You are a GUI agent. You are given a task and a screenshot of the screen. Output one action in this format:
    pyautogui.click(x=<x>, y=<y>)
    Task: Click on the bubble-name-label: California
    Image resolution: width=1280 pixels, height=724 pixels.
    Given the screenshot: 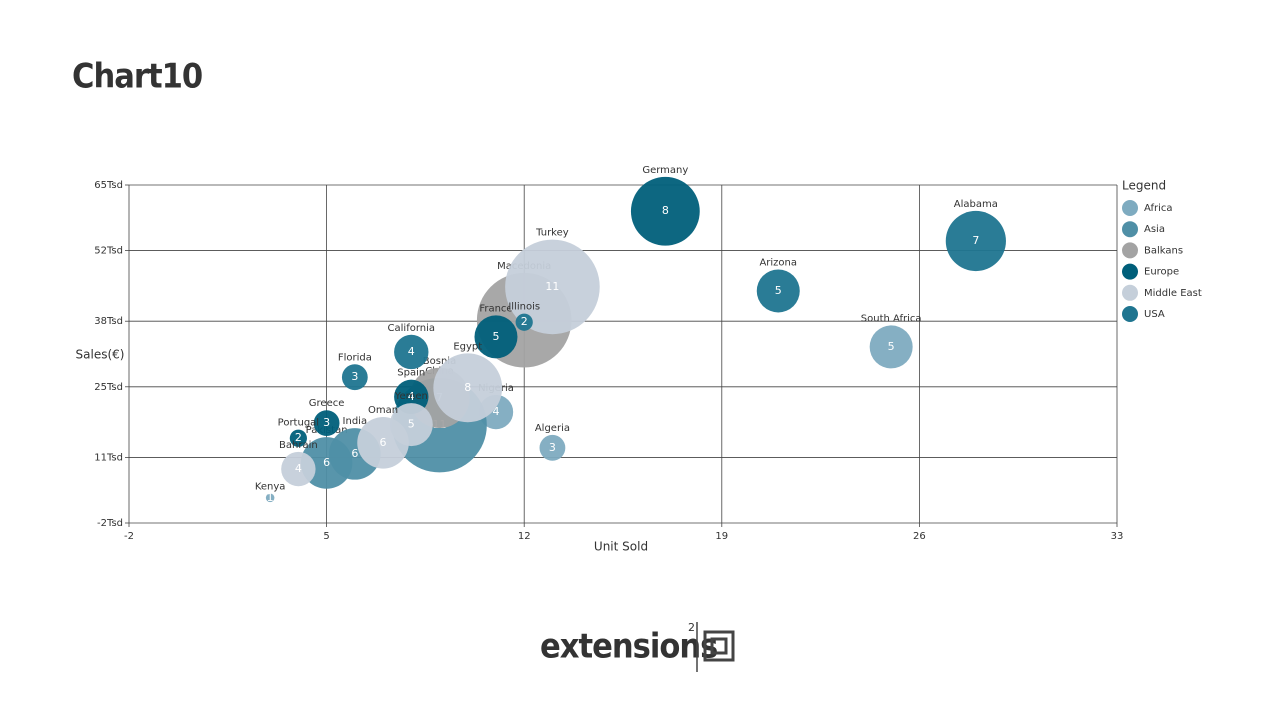 What is the action you would take?
    pyautogui.click(x=412, y=328)
    